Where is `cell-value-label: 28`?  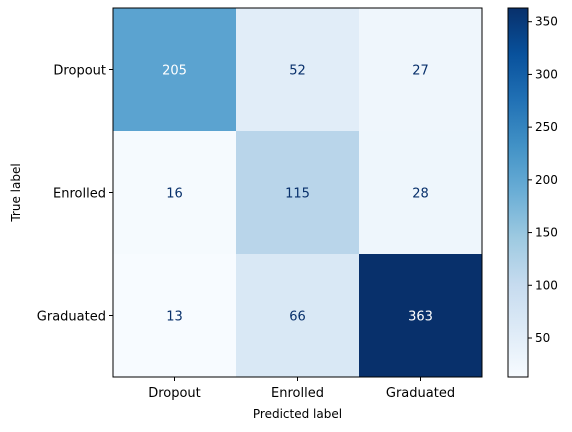
cell-value-label: 28 is located at coordinates (420, 194).